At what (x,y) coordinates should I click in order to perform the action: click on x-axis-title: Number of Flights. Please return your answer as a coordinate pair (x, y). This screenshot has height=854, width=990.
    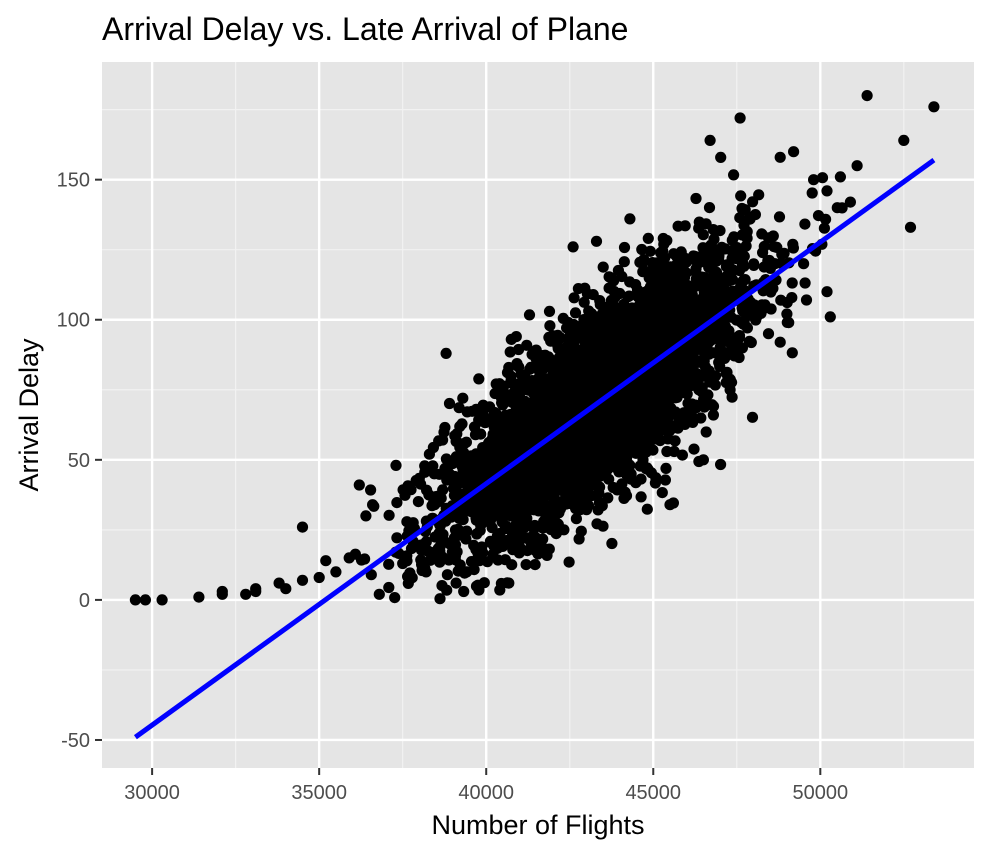
    Looking at the image, I should click on (537, 825).